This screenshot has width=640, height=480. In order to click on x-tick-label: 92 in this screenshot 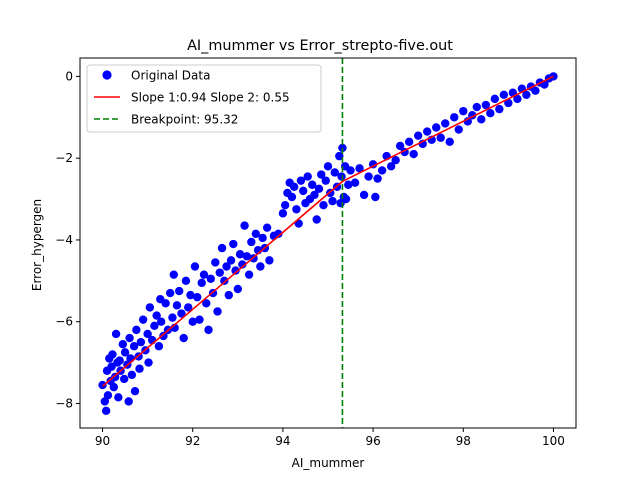, I will do `click(192, 441)`.